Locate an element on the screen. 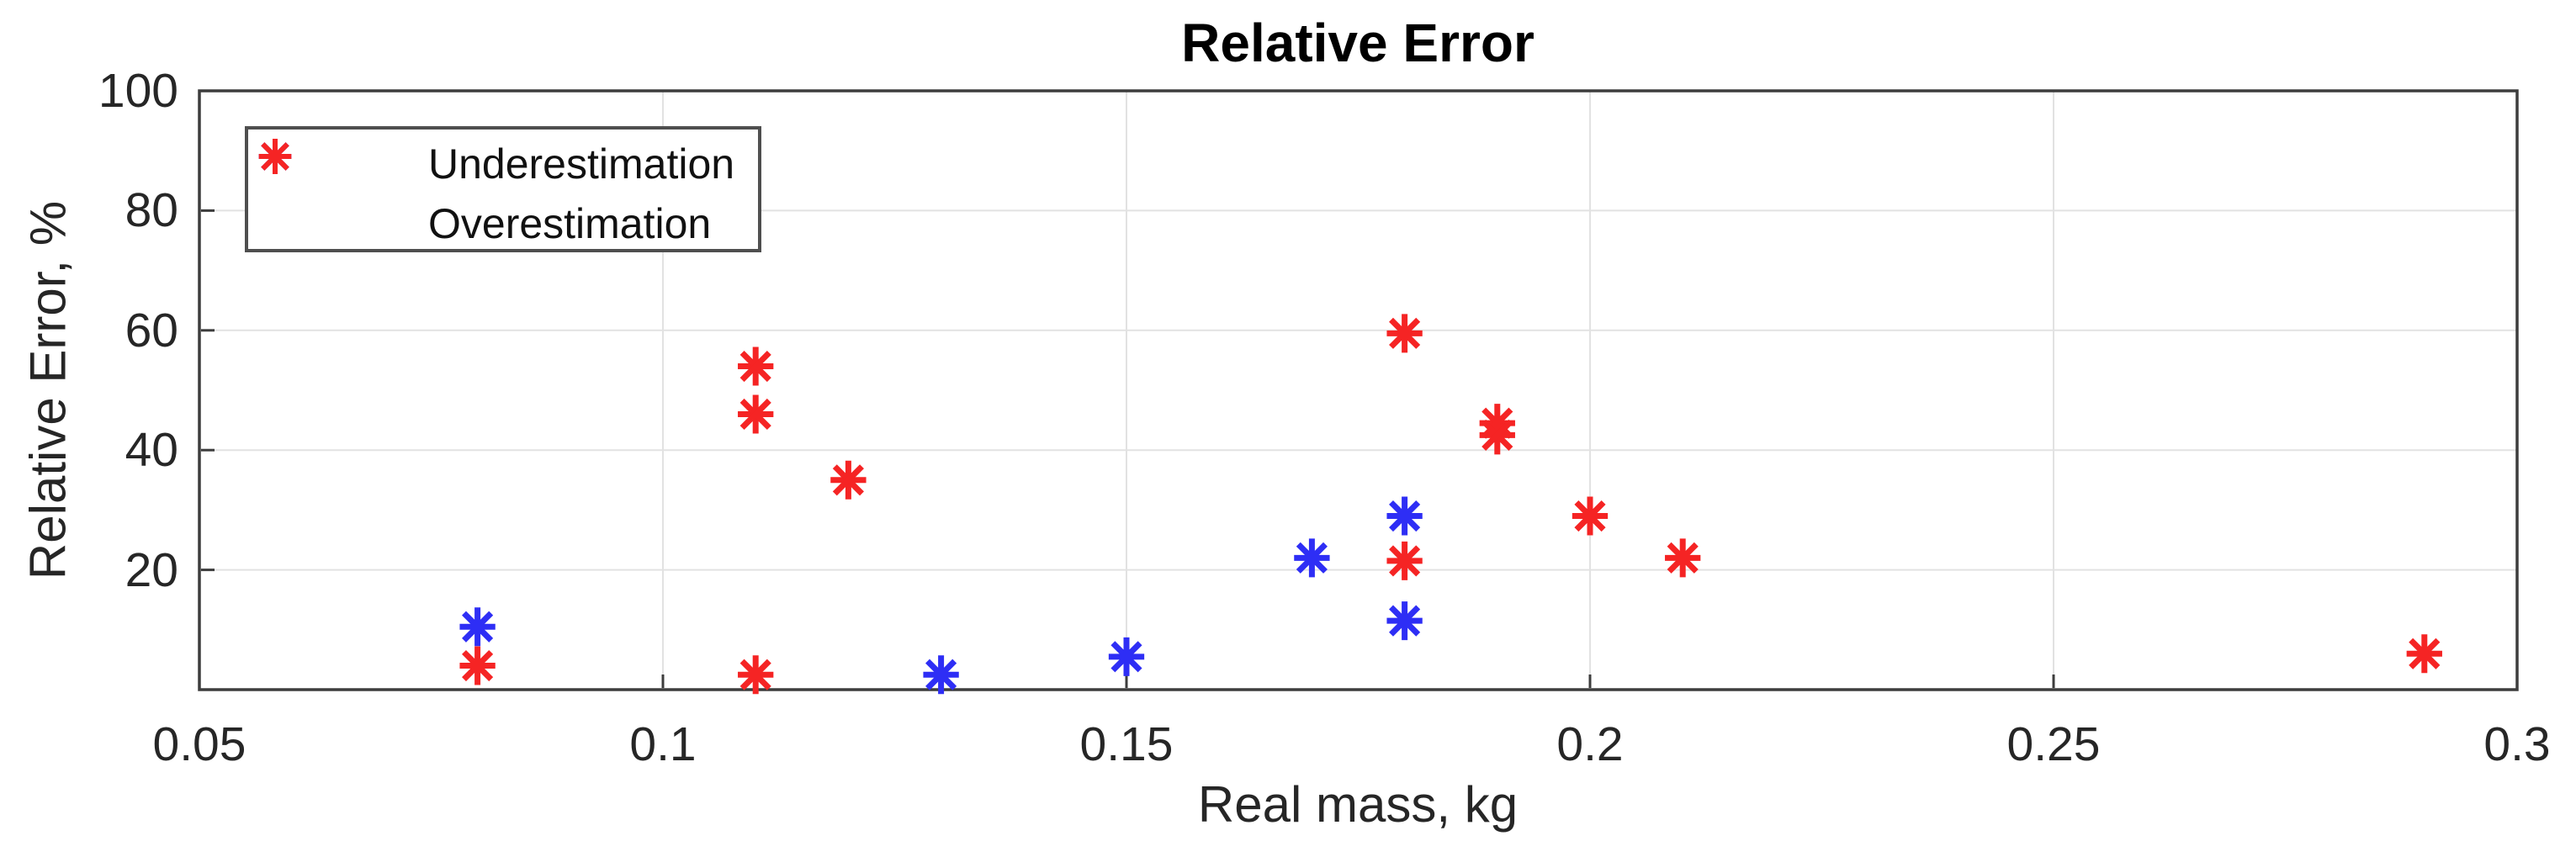 The width and height of the screenshot is (2576, 857). x-tick-label-0.1: 0.1 is located at coordinates (663, 744).